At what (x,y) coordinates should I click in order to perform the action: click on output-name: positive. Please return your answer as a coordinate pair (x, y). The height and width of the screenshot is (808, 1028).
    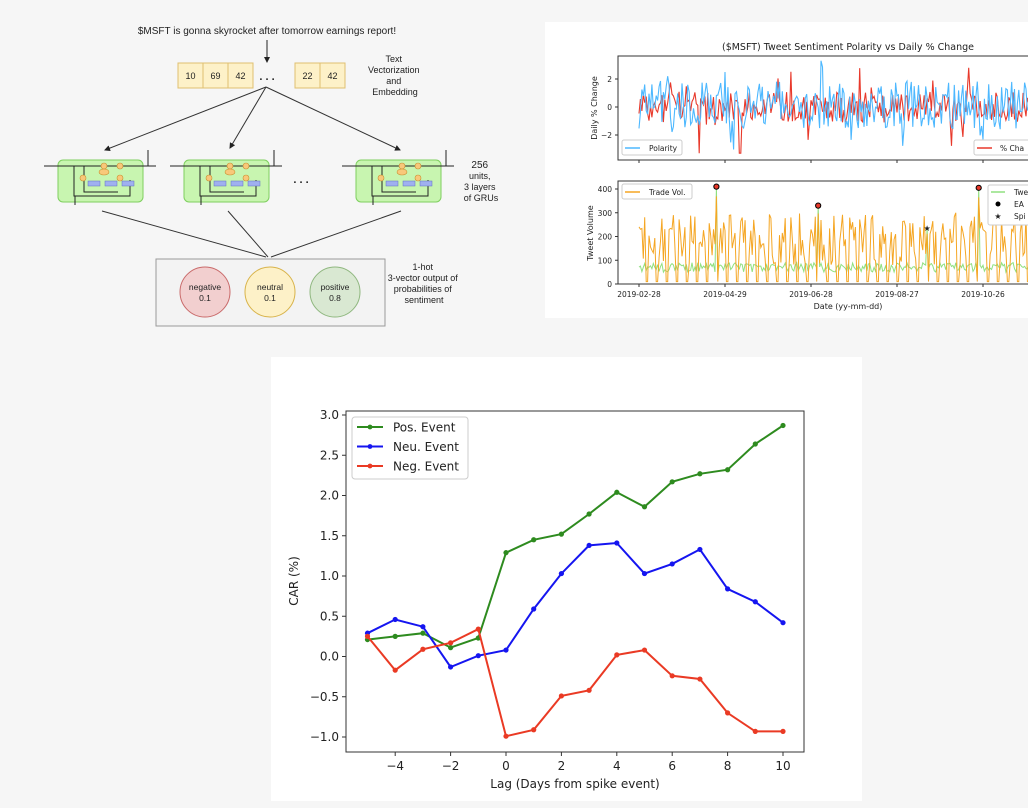
    Looking at the image, I should click on (335, 287).